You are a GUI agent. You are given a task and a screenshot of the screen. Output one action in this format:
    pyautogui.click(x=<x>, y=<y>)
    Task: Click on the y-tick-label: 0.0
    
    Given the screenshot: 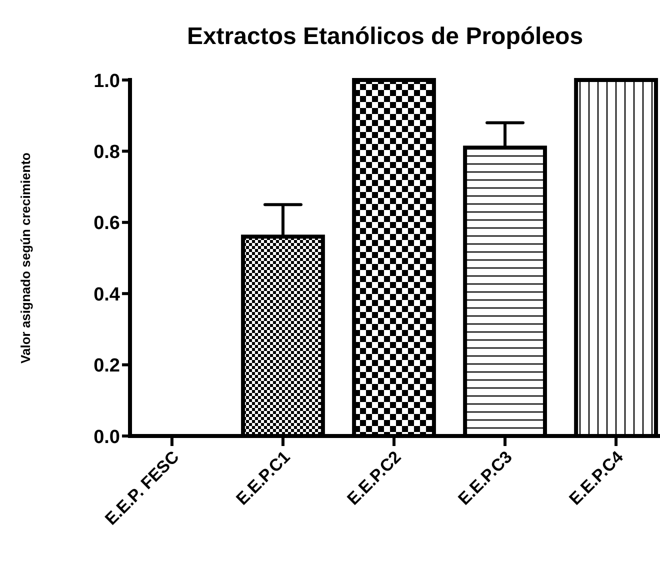 What is the action you would take?
    pyautogui.click(x=107, y=437)
    